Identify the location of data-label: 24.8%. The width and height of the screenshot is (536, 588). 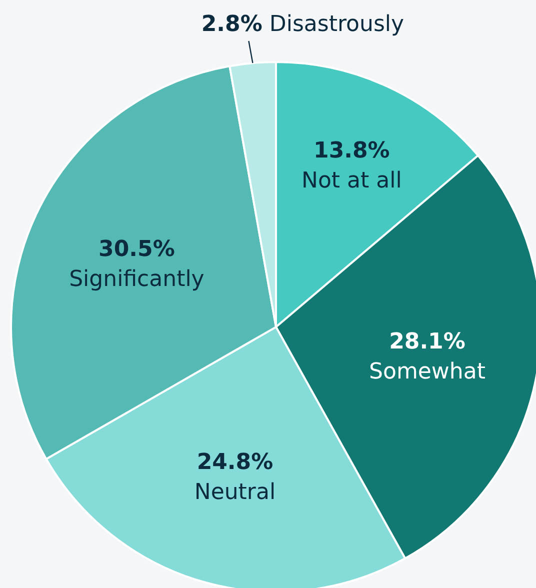
(235, 463).